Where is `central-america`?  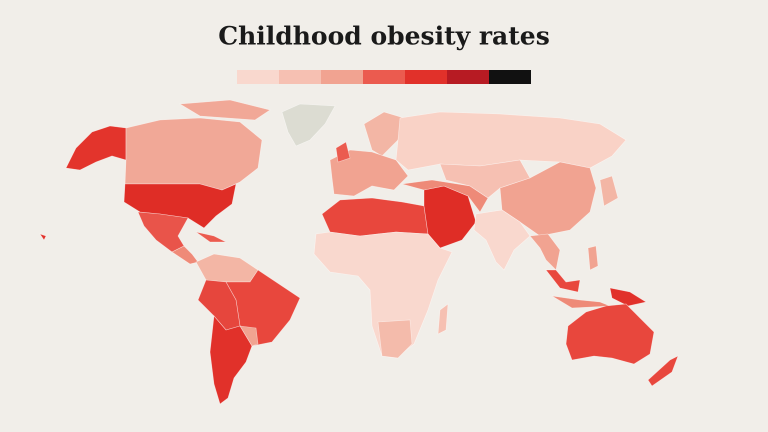
central-america is located at coordinates (185, 255).